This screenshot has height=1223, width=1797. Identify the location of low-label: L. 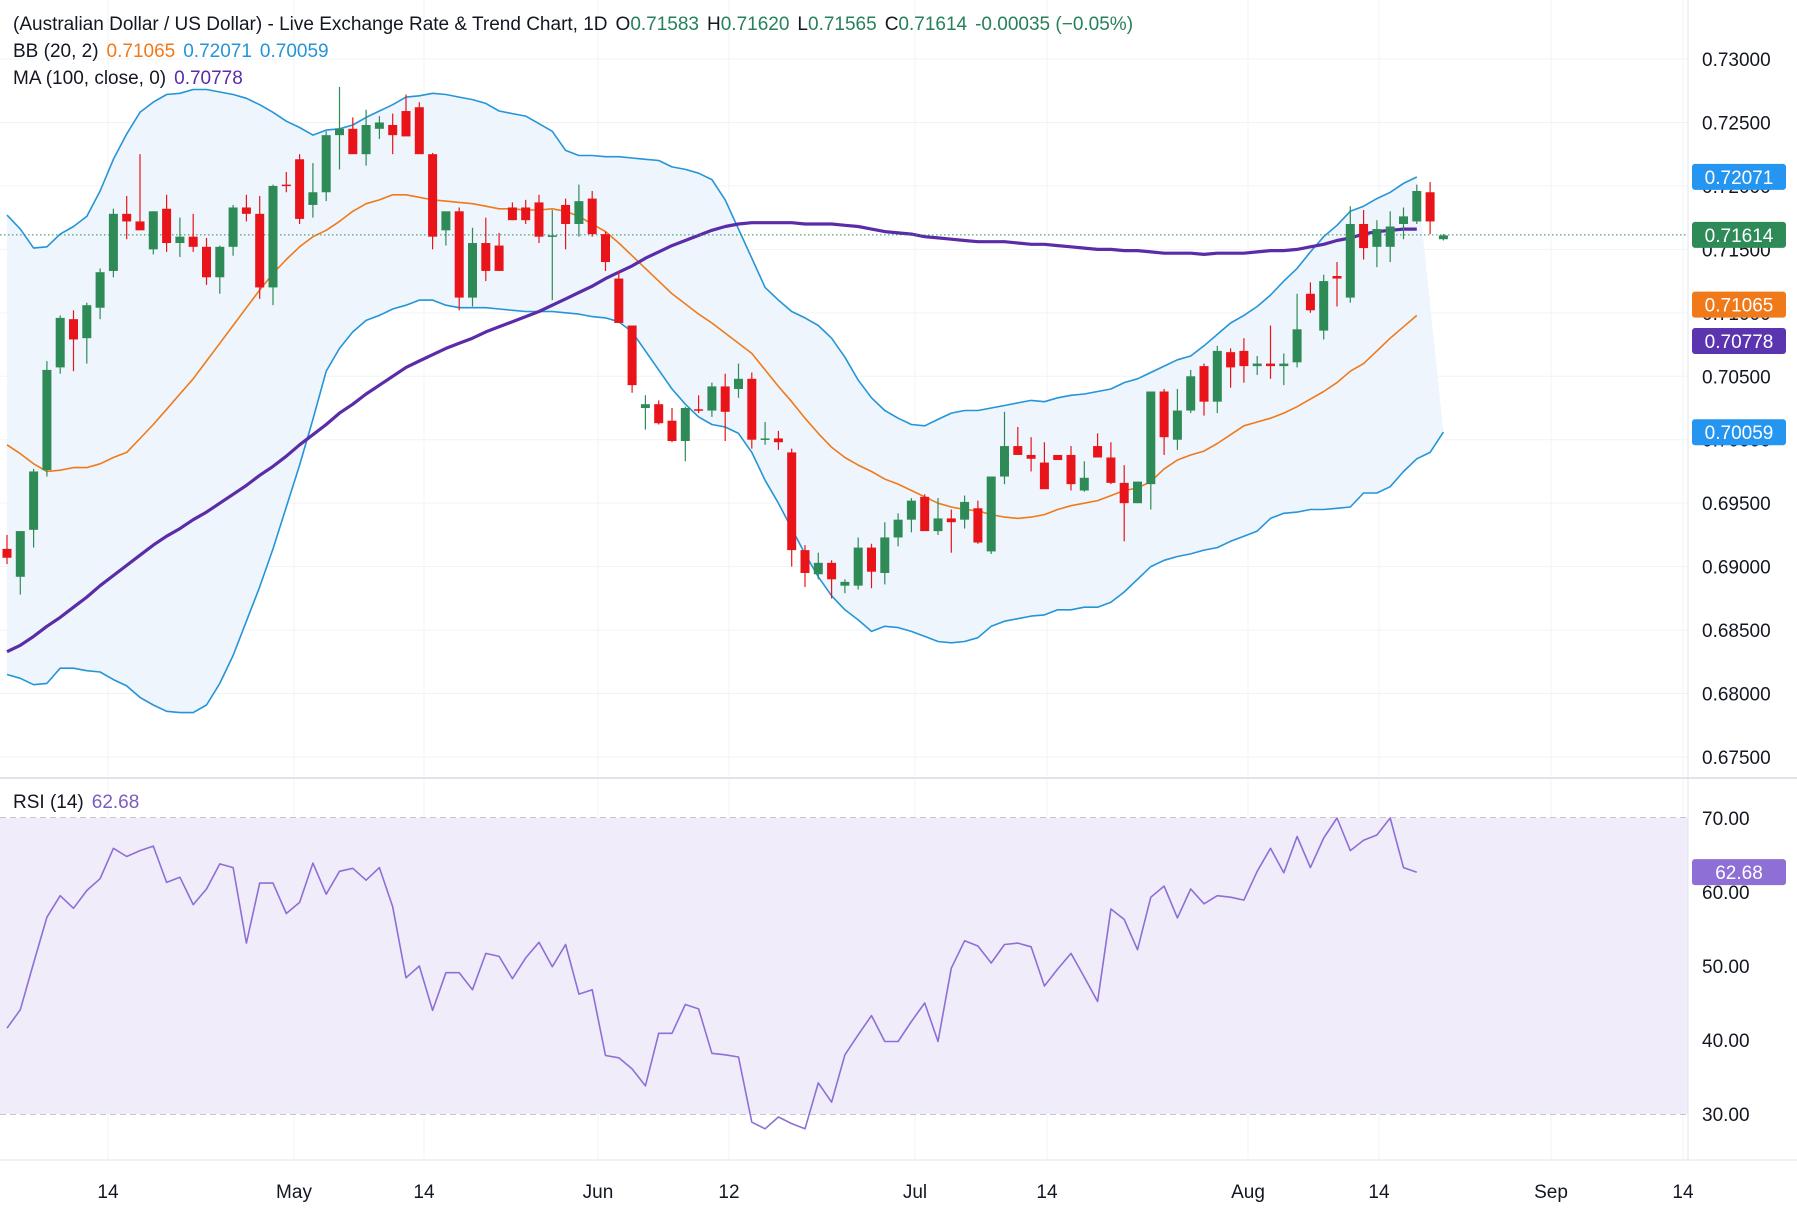
(802, 24).